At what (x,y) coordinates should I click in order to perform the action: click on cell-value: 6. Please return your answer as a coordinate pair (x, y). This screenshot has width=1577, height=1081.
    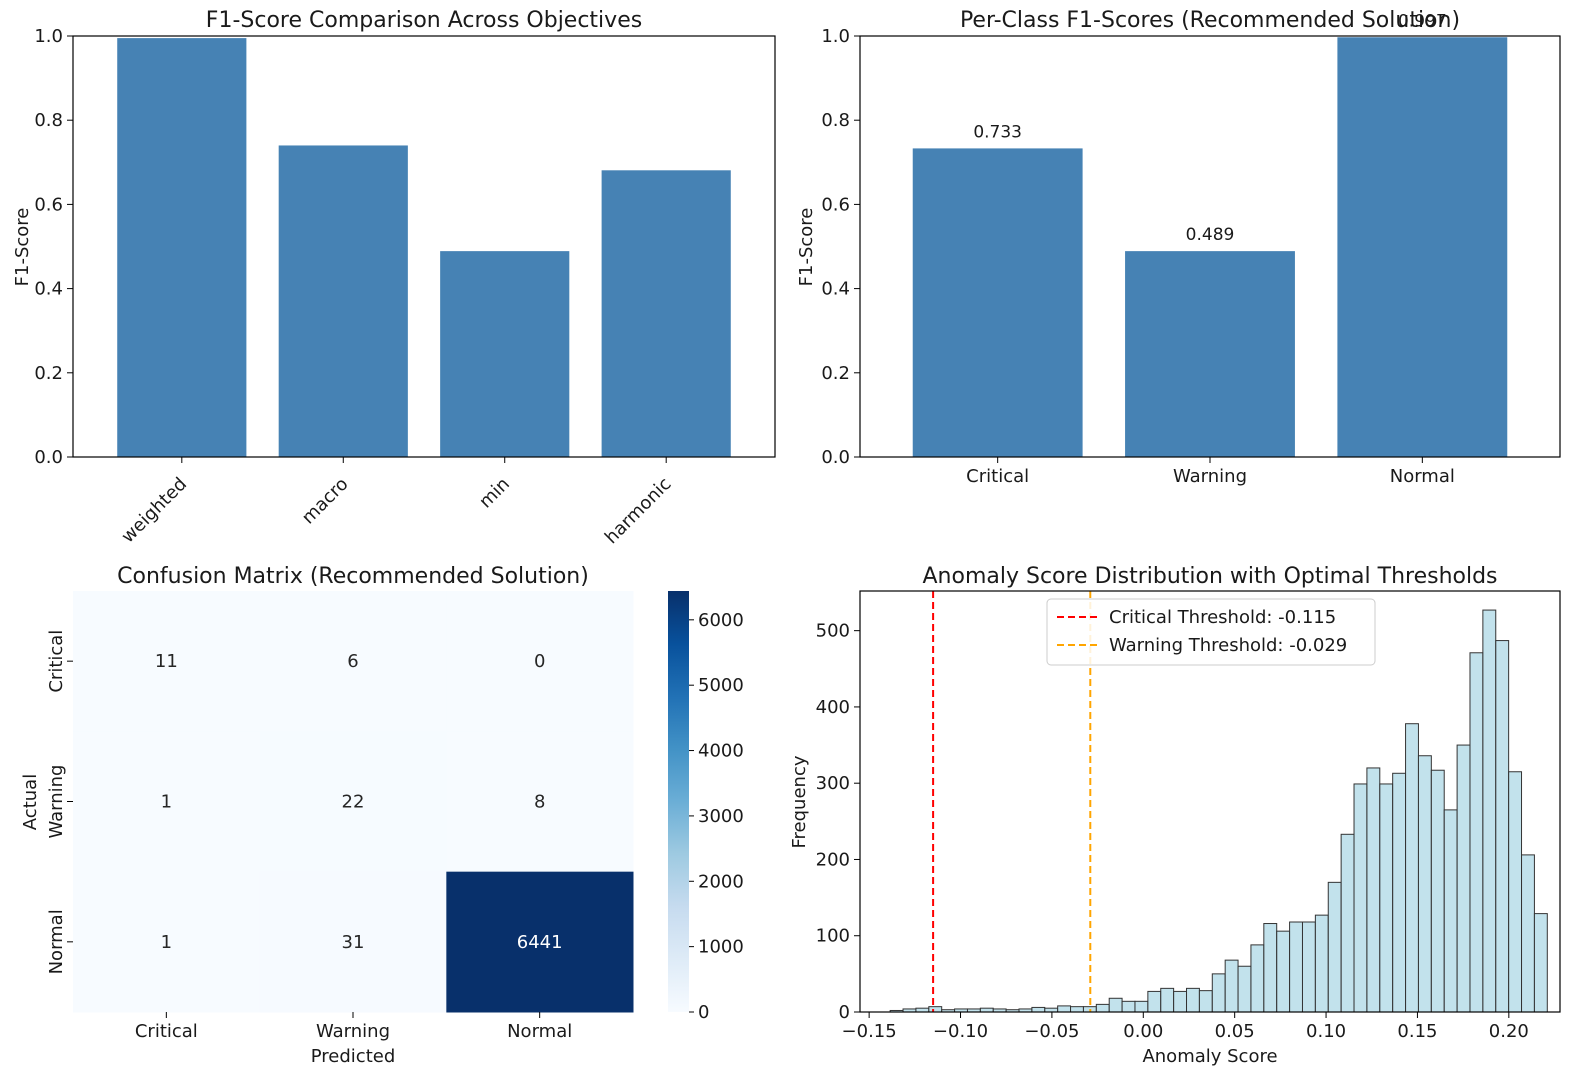
    Looking at the image, I should click on (352, 661).